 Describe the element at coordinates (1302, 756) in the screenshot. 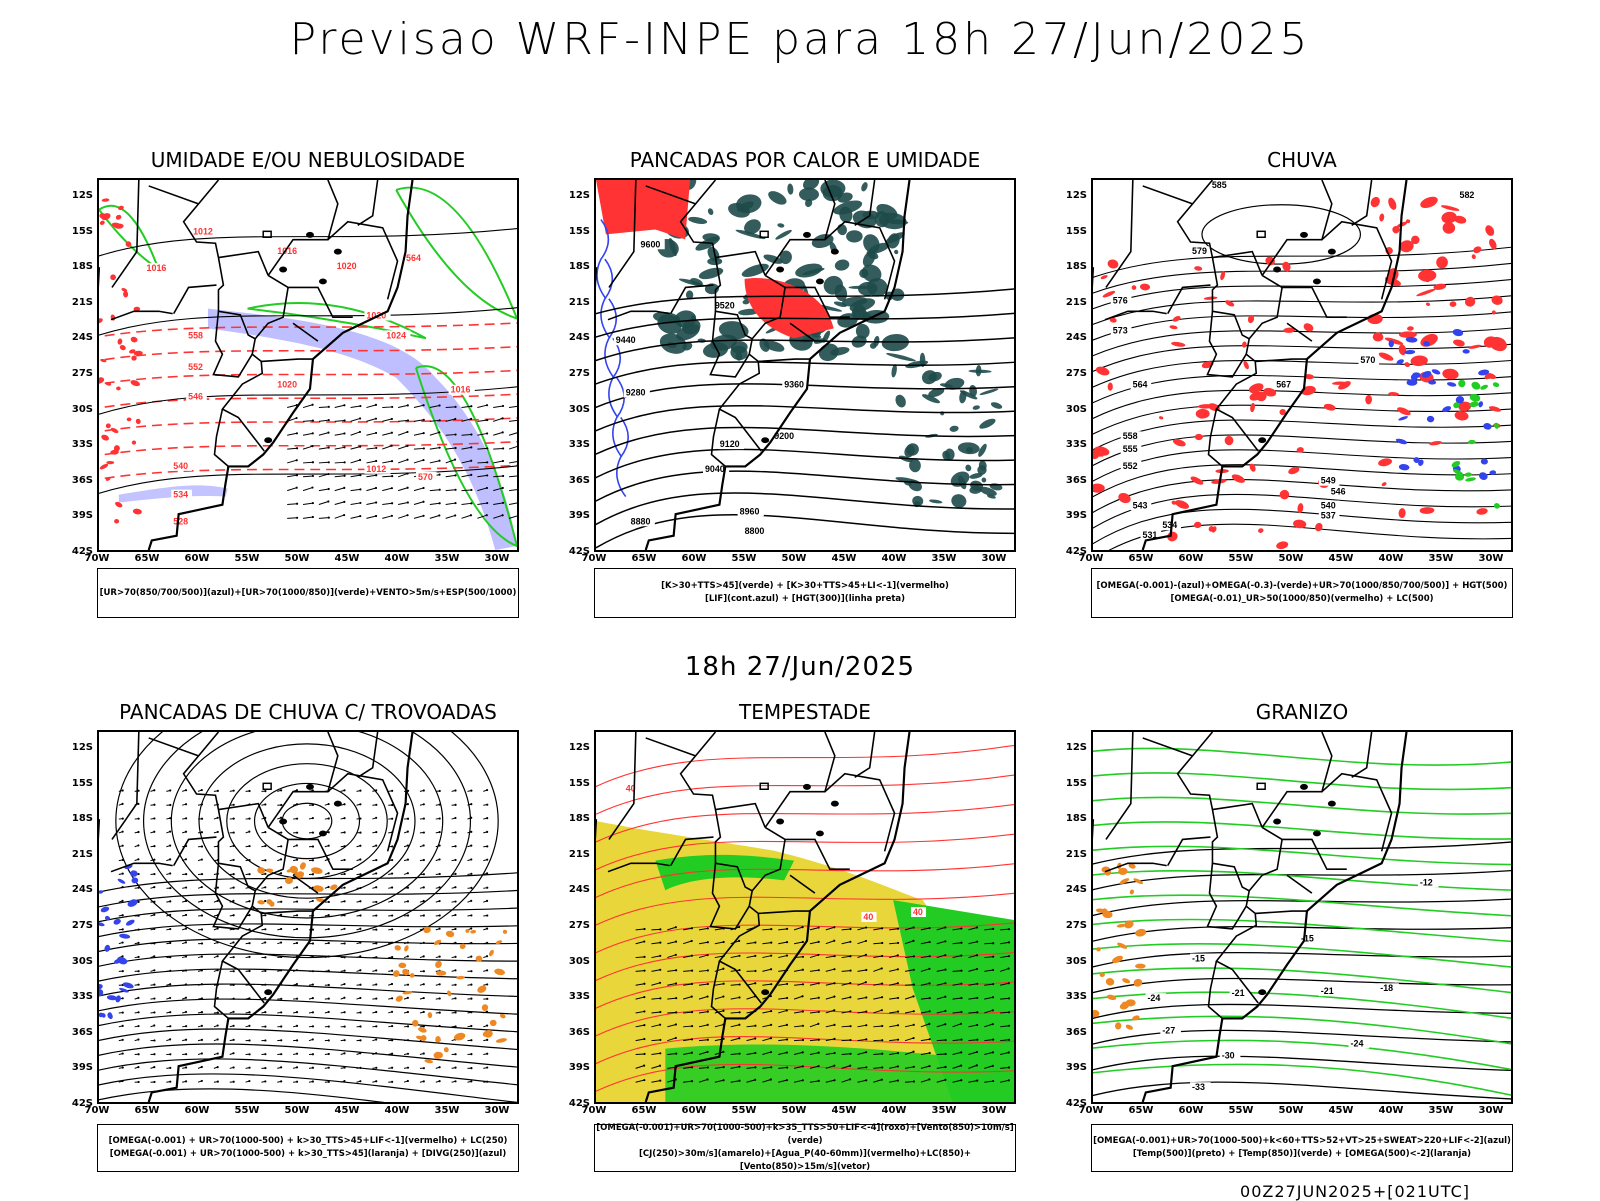

I see `green-contour` at that location.